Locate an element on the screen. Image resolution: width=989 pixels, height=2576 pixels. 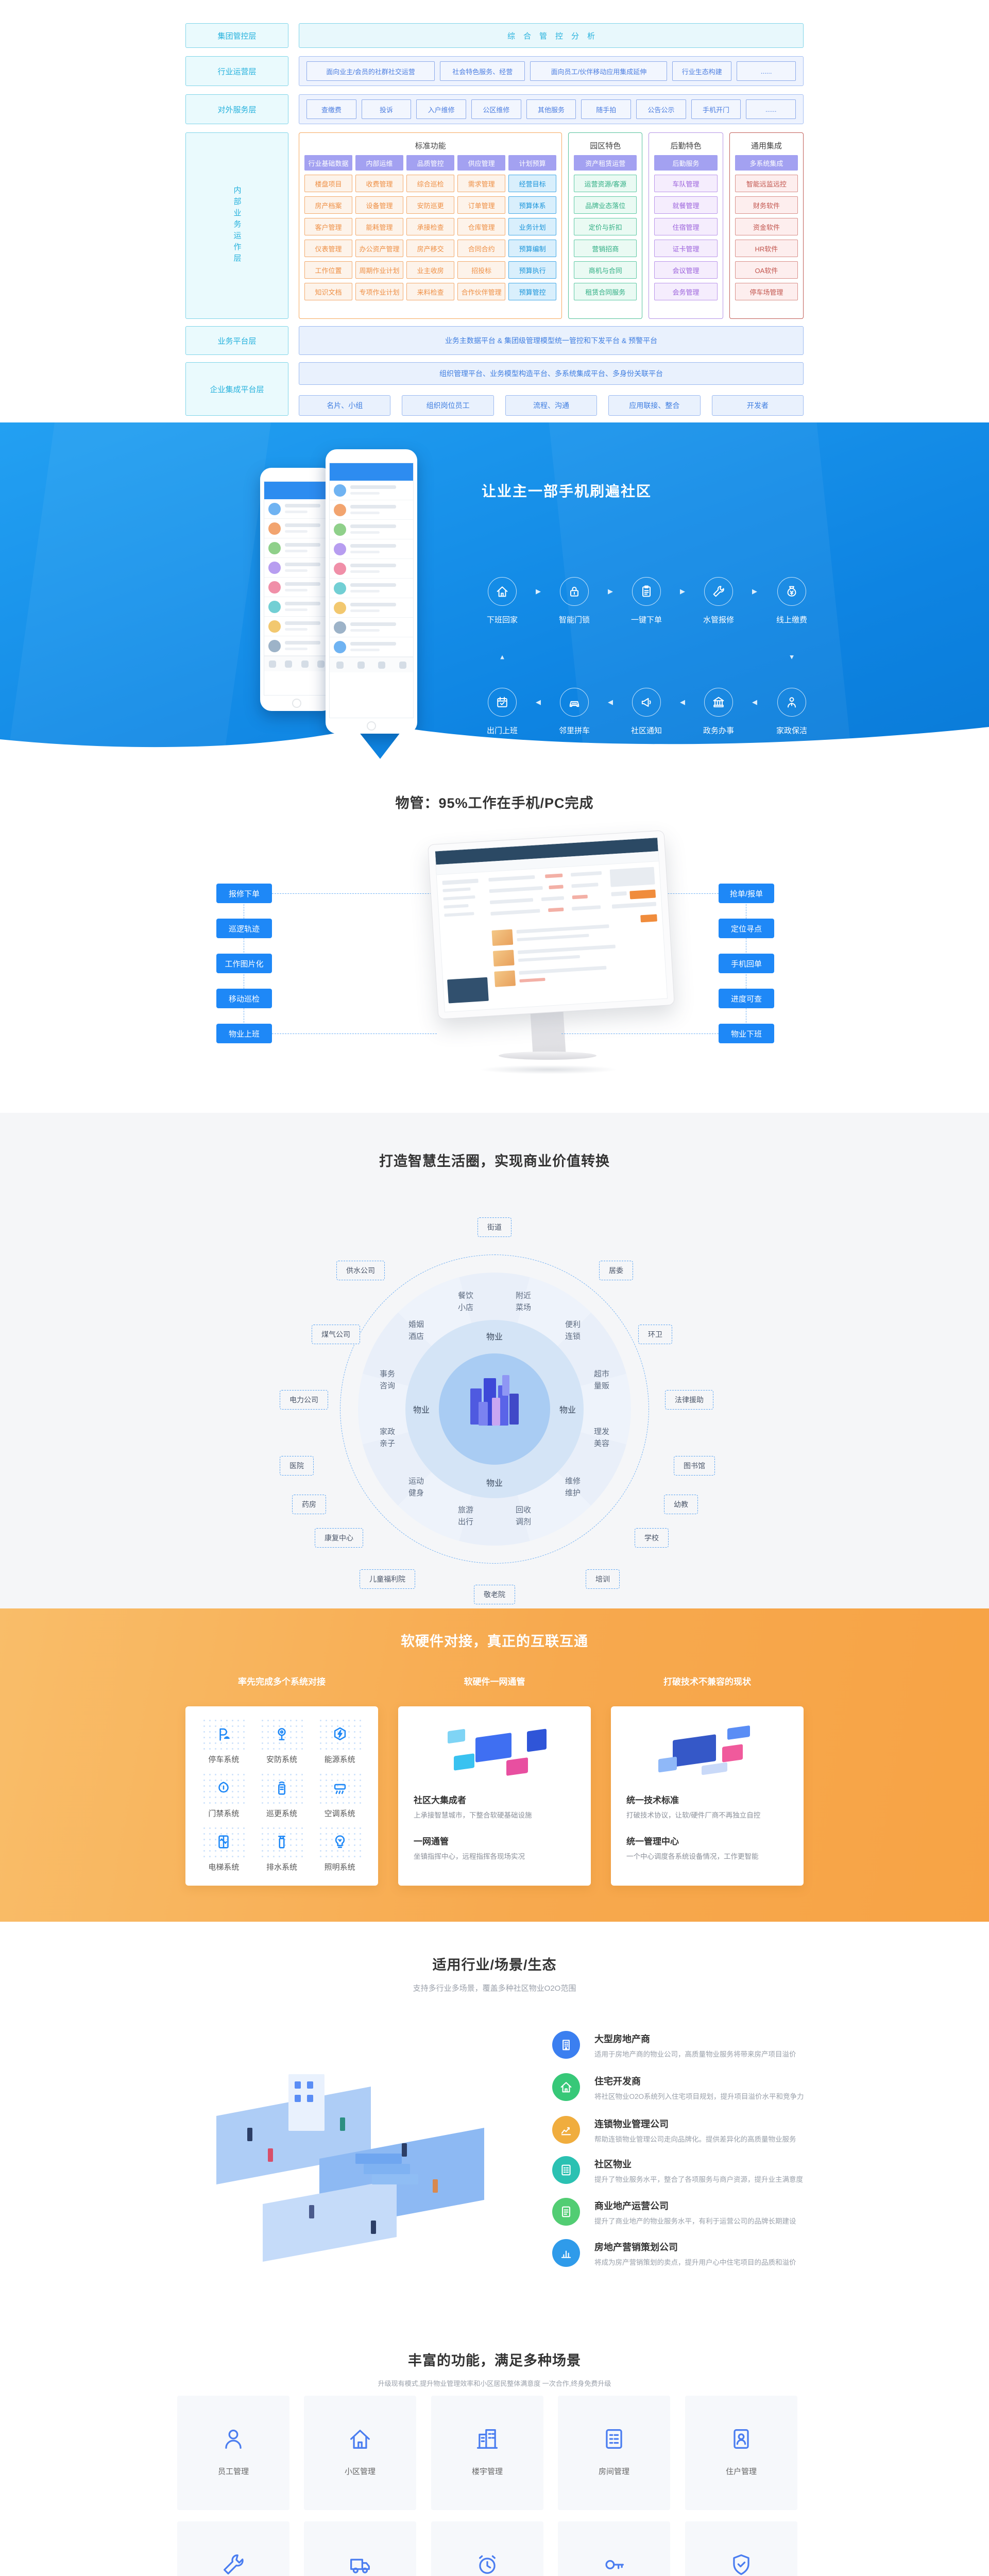
ecosystem-outer-dashed-ring is located at coordinates (494, 1409).